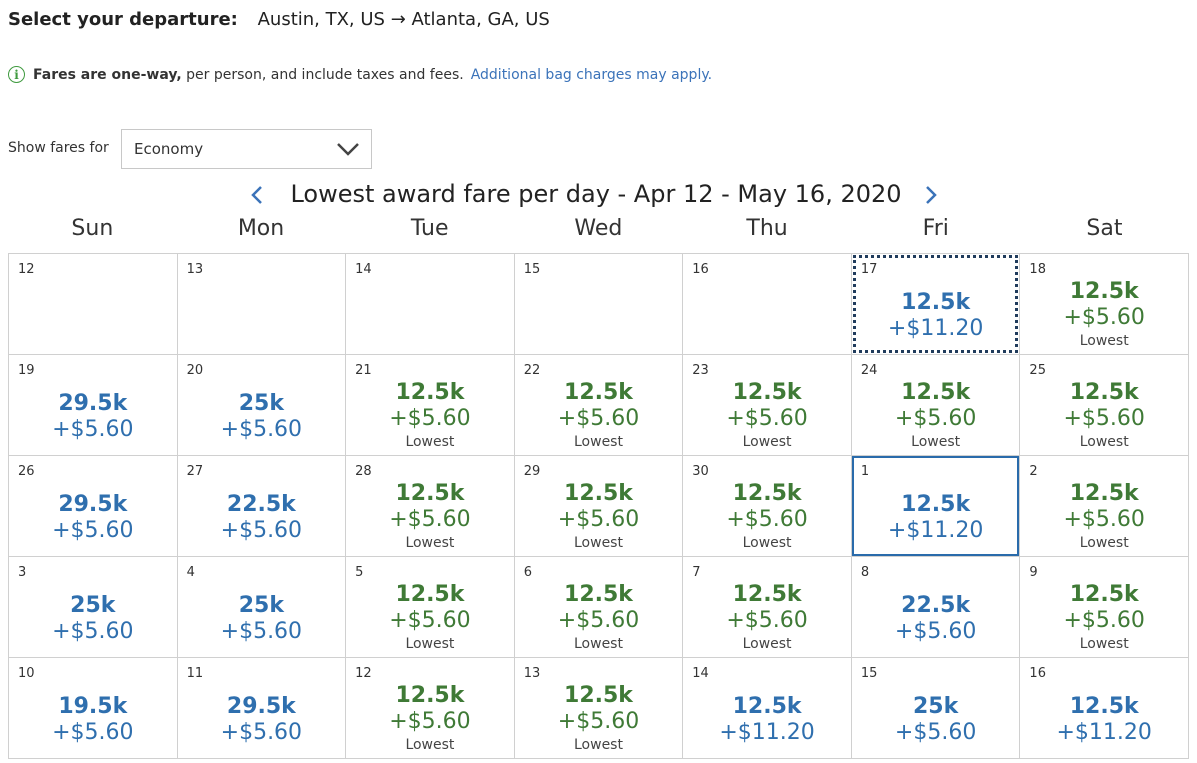 Image resolution: width=1197 pixels, height=763 pixels. What do you see at coordinates (931, 195) in the screenshot?
I see `next-range-button` at bounding box center [931, 195].